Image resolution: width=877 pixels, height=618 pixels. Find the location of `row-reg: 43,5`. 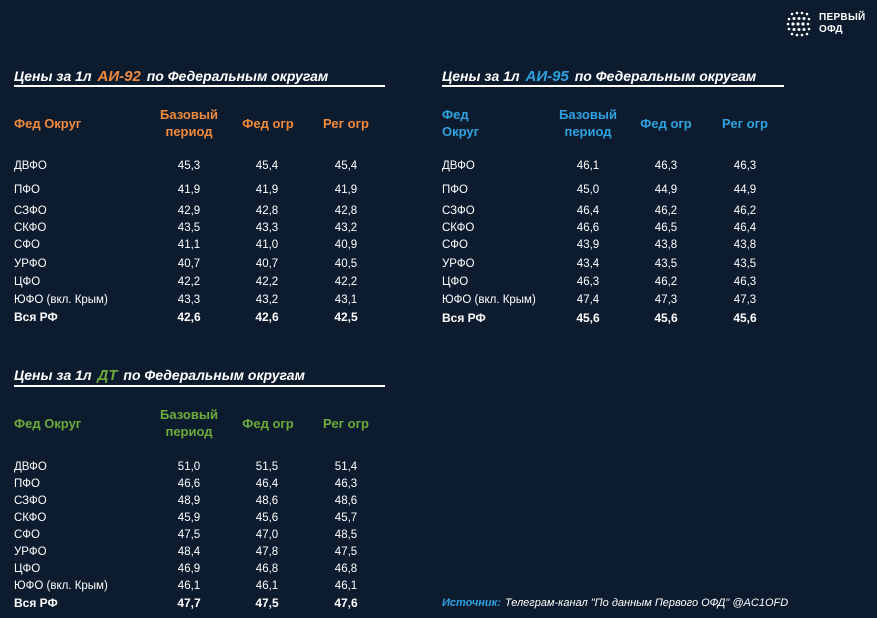

row-reg: 43,5 is located at coordinates (745, 264).